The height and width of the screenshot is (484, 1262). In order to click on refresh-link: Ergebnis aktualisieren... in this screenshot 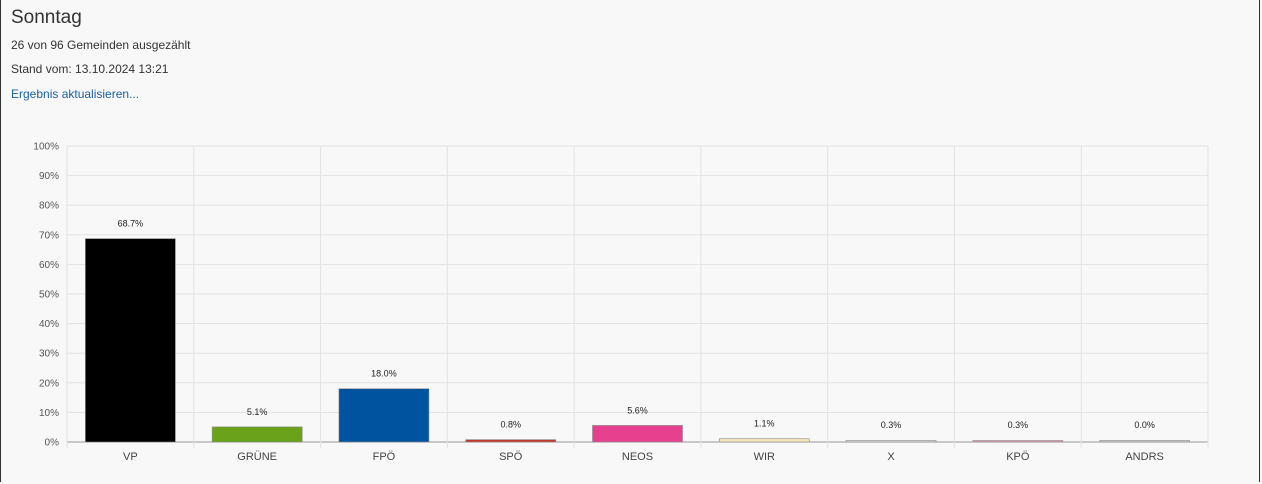, I will do `click(75, 94)`.